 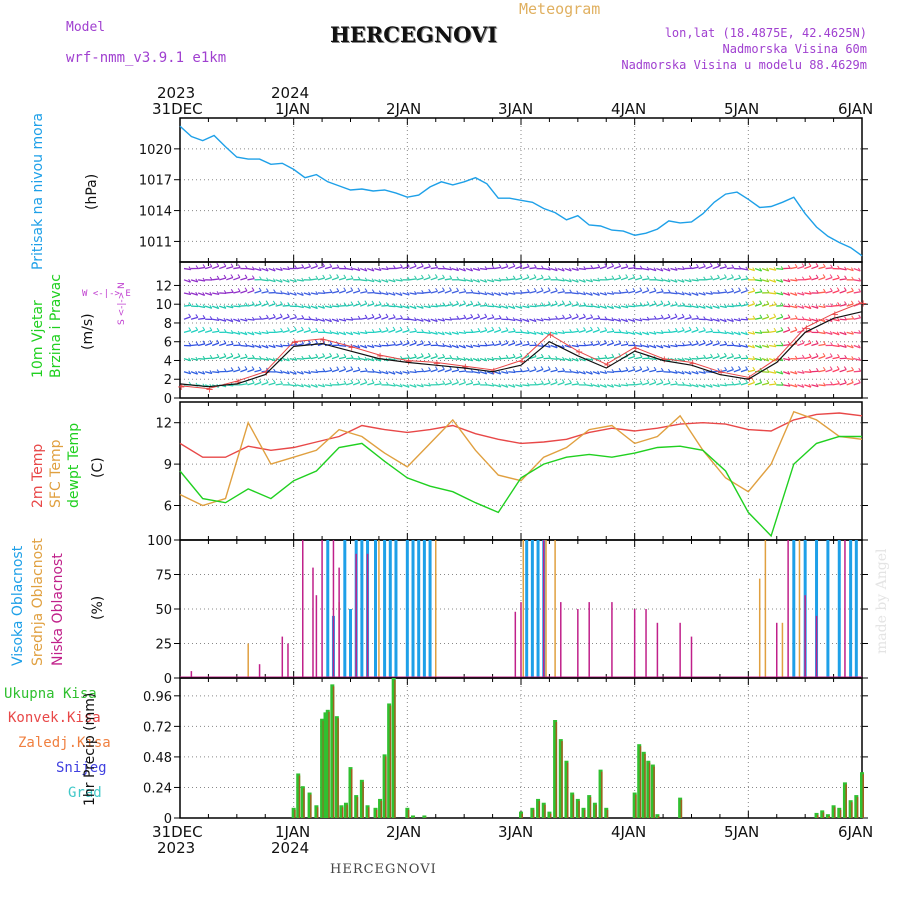 What do you see at coordinates (85, 793) in the screenshot?
I see `precip-grad-label: Grad` at bounding box center [85, 793].